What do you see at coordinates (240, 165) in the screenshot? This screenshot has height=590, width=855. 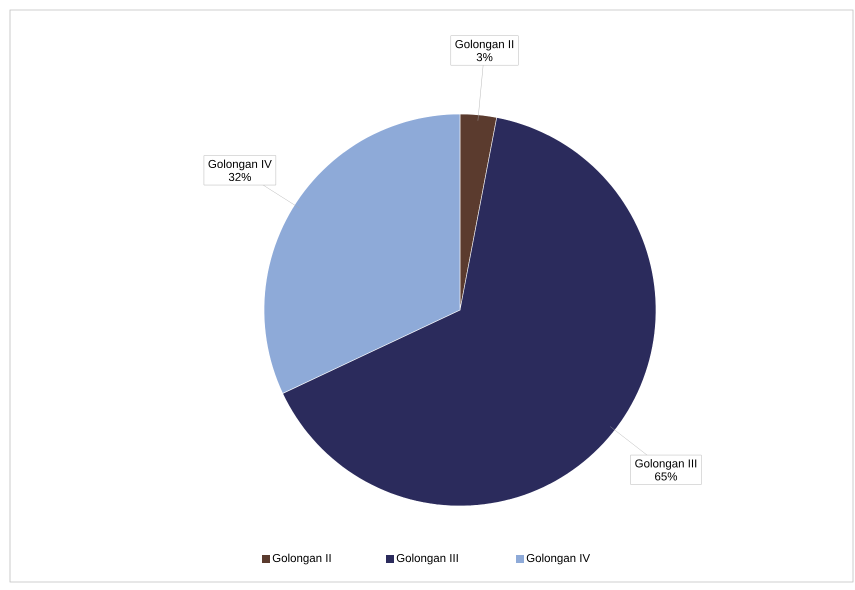 I see `slice-label: Golongan IV` at bounding box center [240, 165].